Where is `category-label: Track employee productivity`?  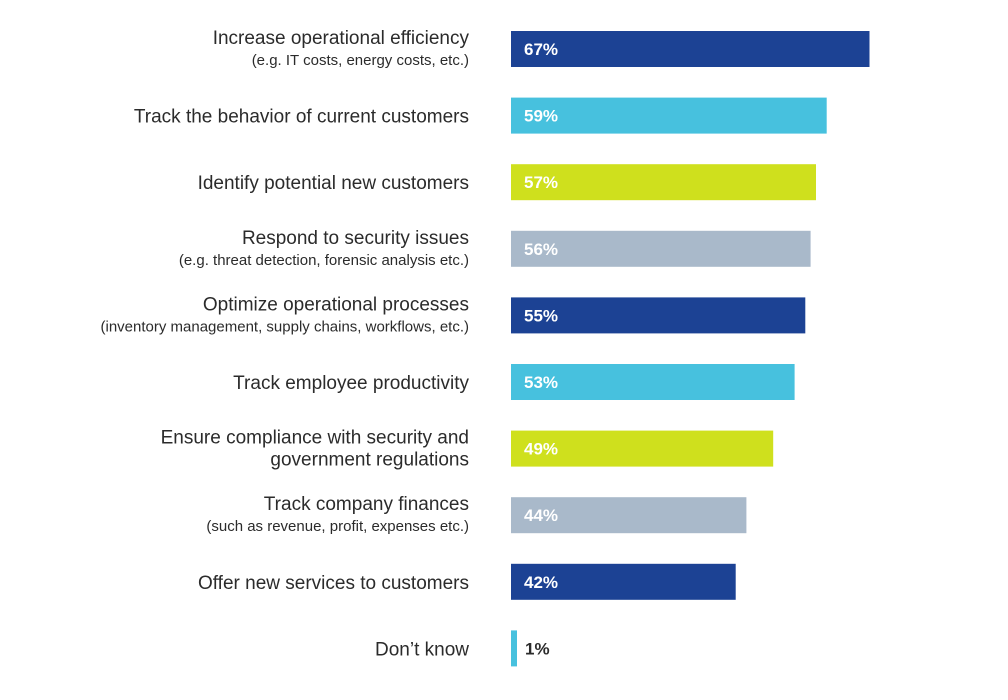
category-label: Track employee productivity is located at coordinates (351, 383).